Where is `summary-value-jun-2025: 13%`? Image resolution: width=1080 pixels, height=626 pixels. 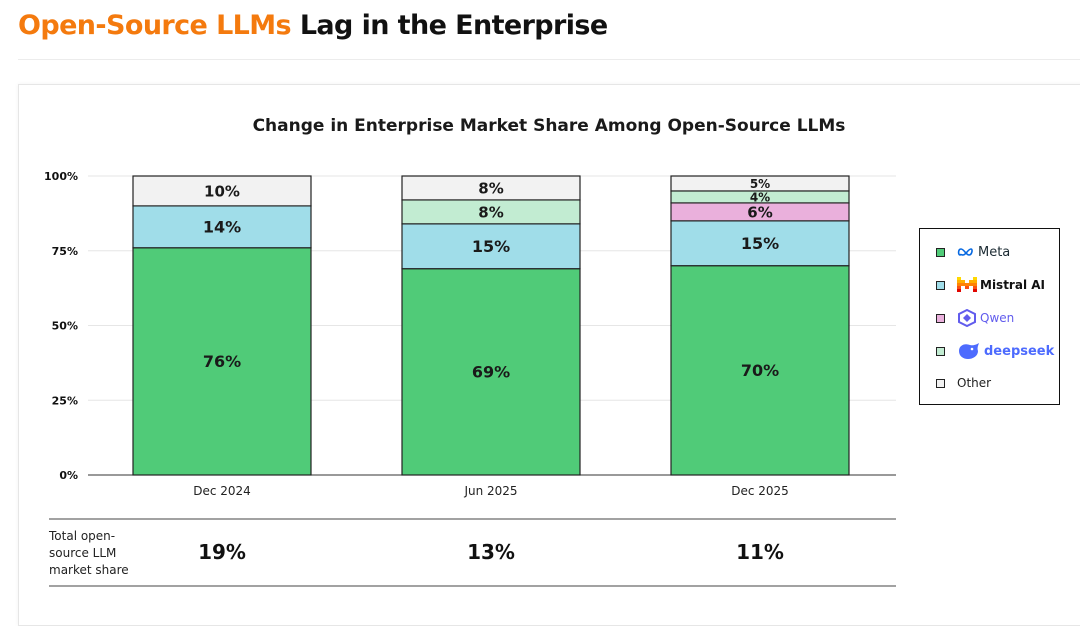 summary-value-jun-2025: 13% is located at coordinates (491, 552).